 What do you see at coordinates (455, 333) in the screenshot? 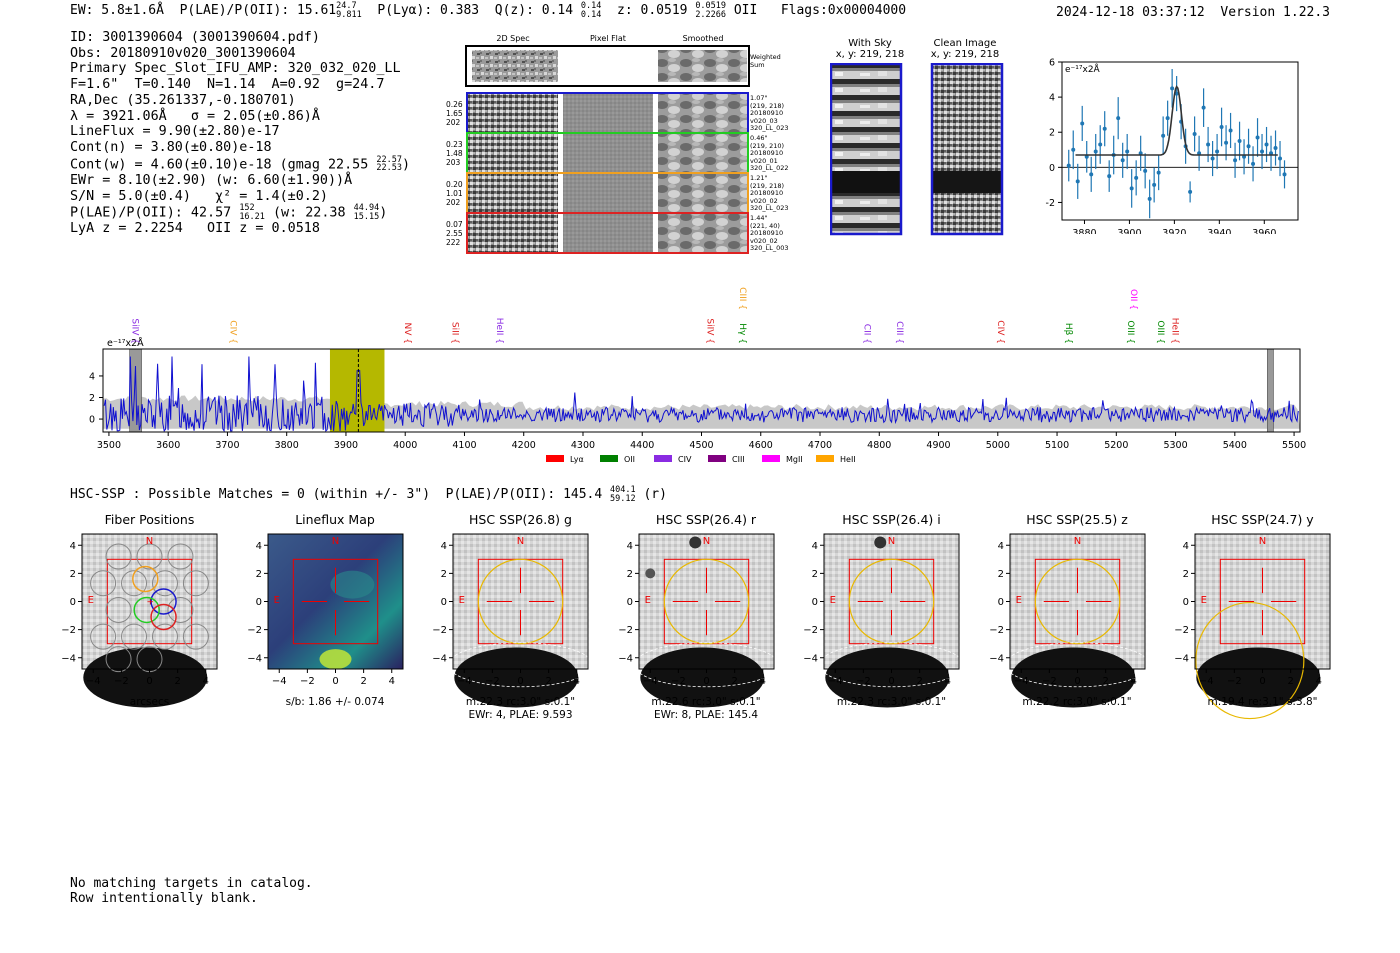
I see `line-label: SiII {` at bounding box center [455, 333].